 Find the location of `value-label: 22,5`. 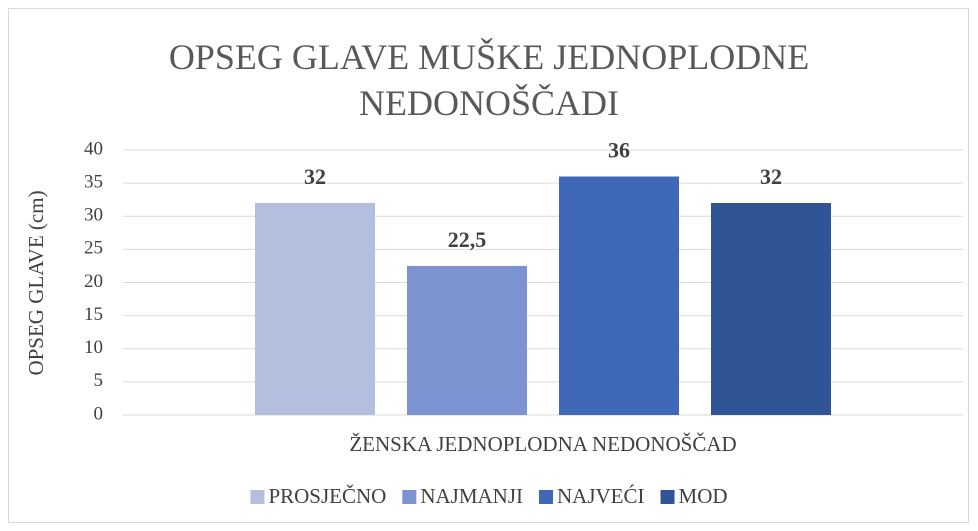

value-label: 22,5 is located at coordinates (467, 239).